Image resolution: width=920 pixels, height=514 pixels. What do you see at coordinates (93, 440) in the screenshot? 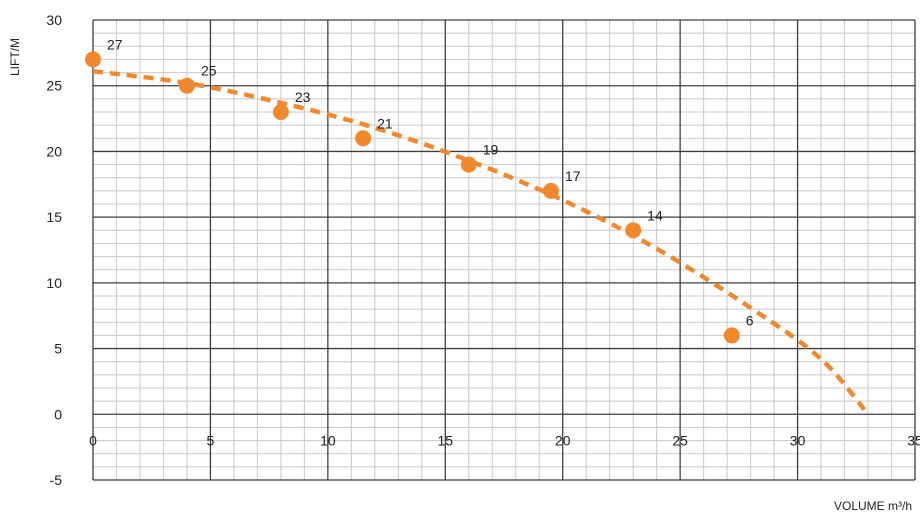
I see `x-tick-label: 0` at bounding box center [93, 440].